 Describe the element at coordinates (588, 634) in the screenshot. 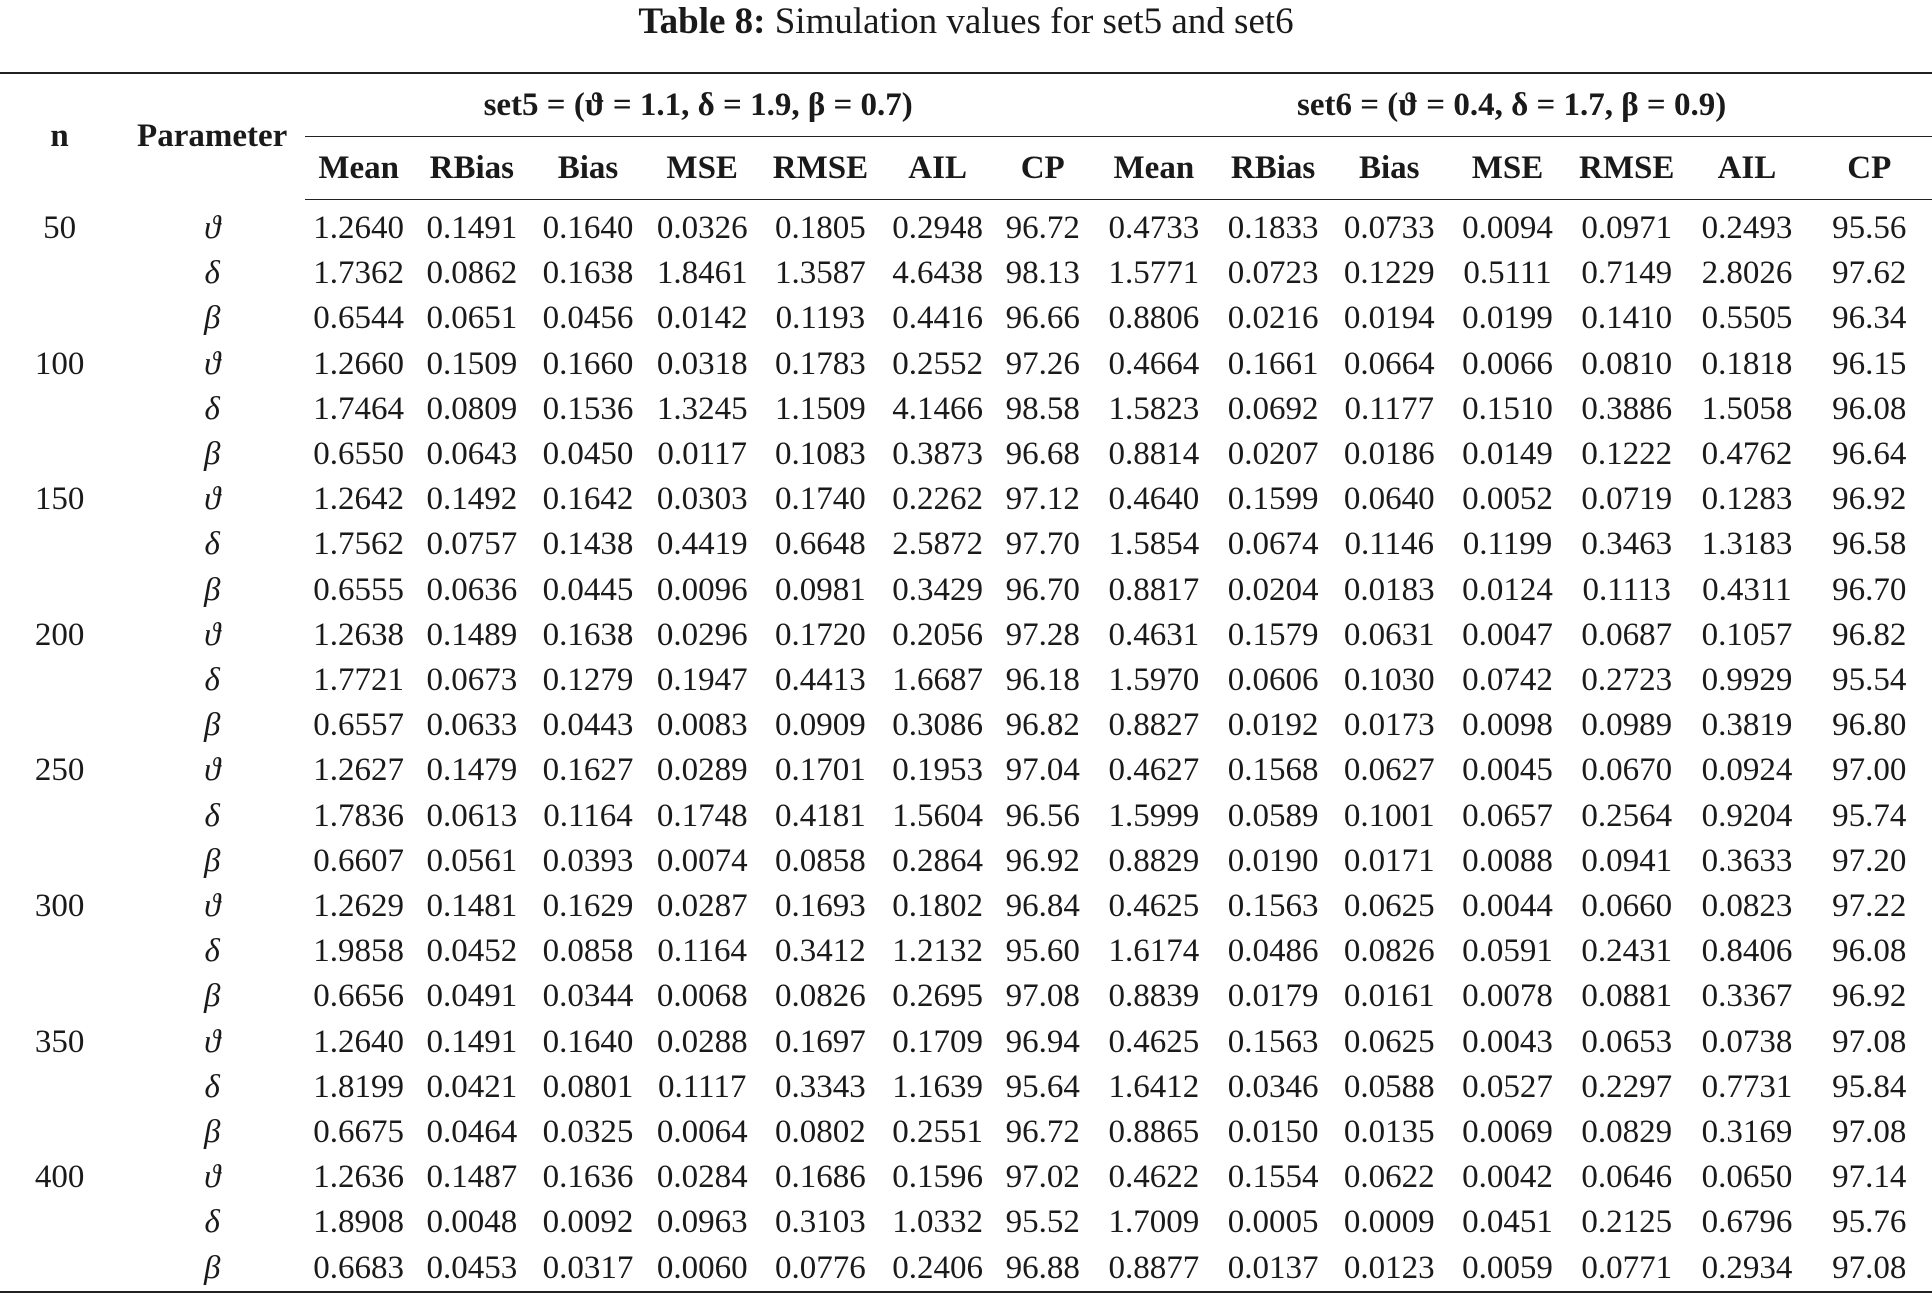

I see `cell-set5-bias: 0.1638` at that location.